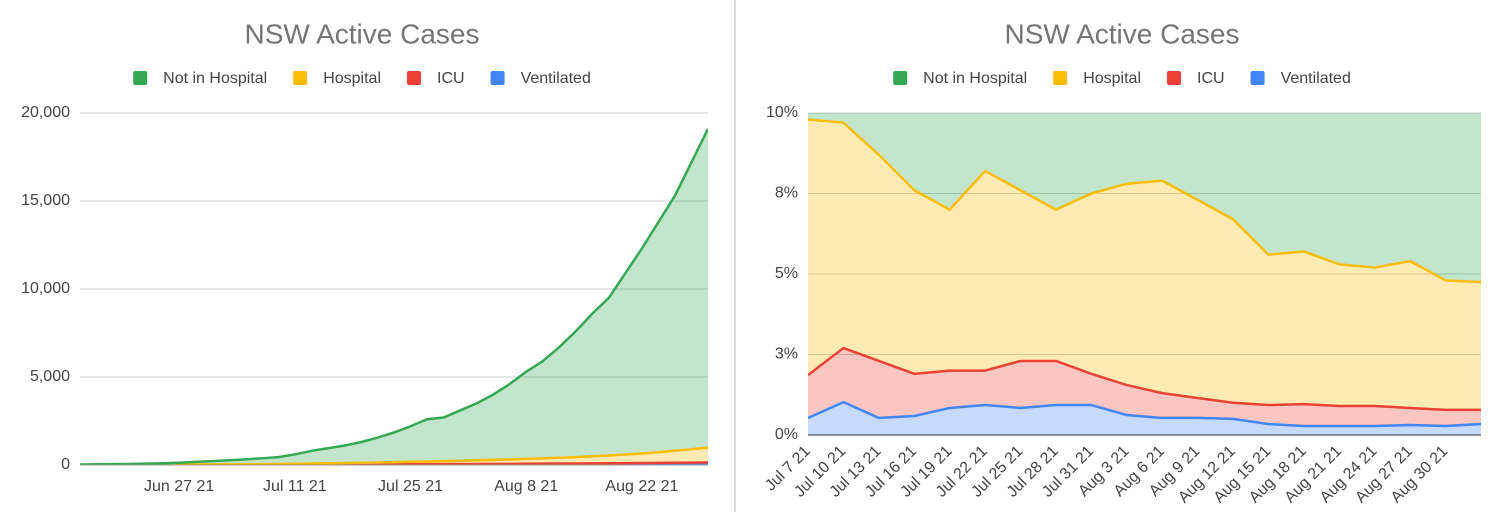 The width and height of the screenshot is (1502, 512). Describe the element at coordinates (45, 112) in the screenshot. I see `y-tick-label: 20,000` at that location.